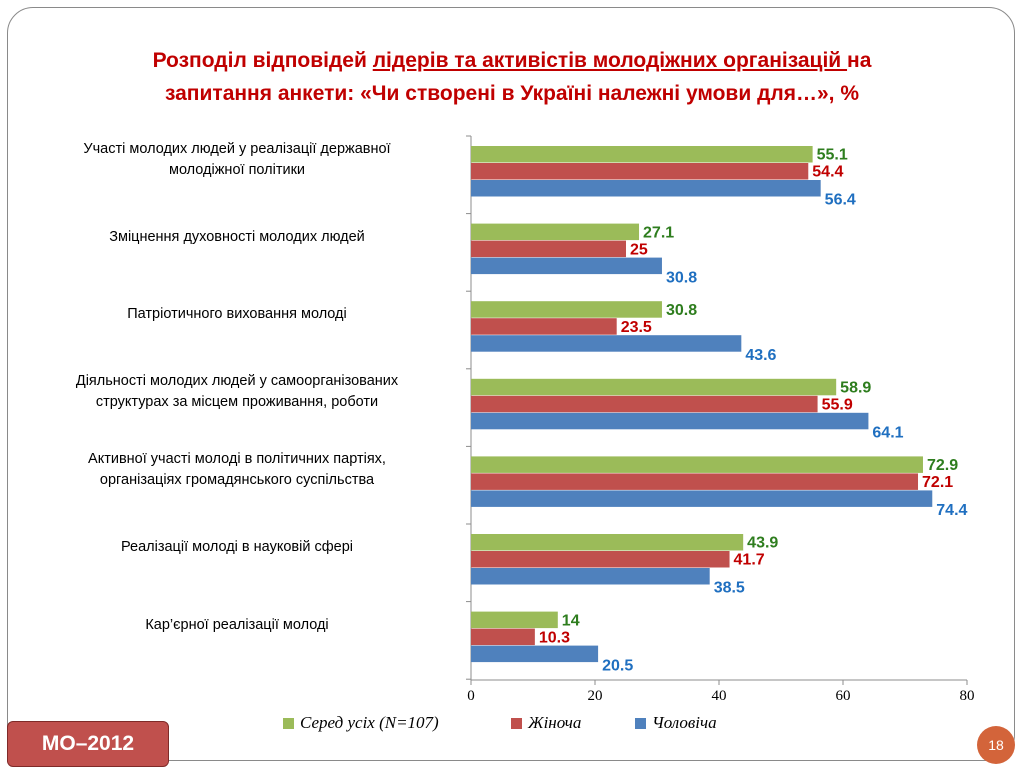 The width and height of the screenshot is (1024, 768). What do you see at coordinates (719, 696) in the screenshot?
I see `x-tick-label: 40` at bounding box center [719, 696].